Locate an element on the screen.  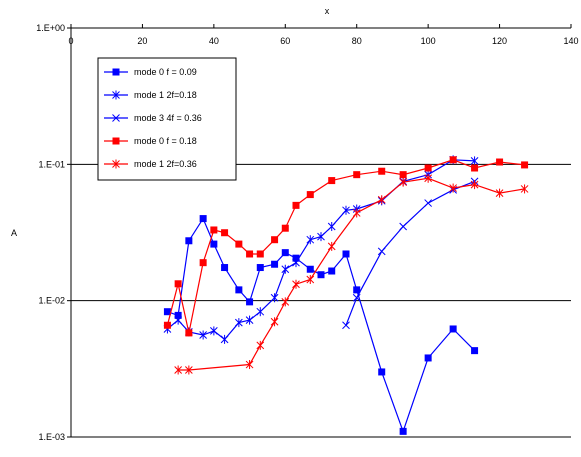
legend-label: mode 3 4f = 0.36 is located at coordinates (168, 118).